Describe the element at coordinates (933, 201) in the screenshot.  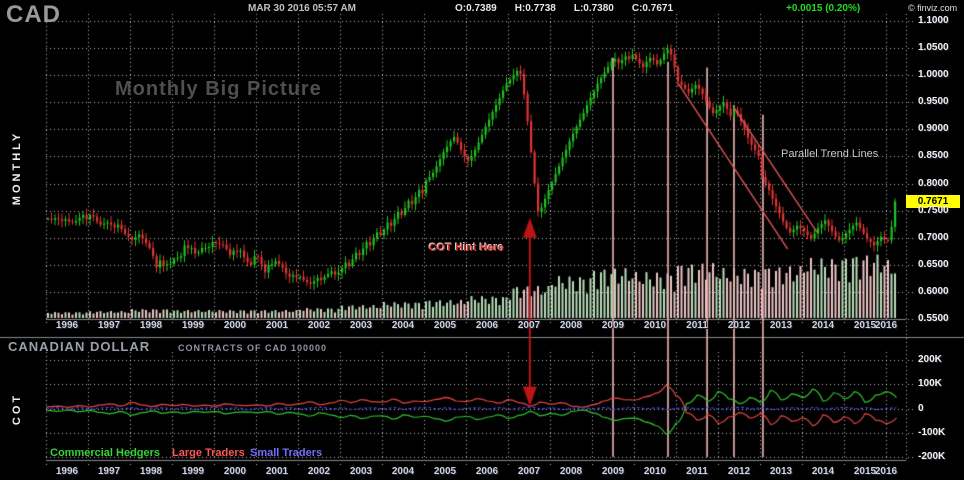
I see `last-price-badge: 0.7671` at that location.